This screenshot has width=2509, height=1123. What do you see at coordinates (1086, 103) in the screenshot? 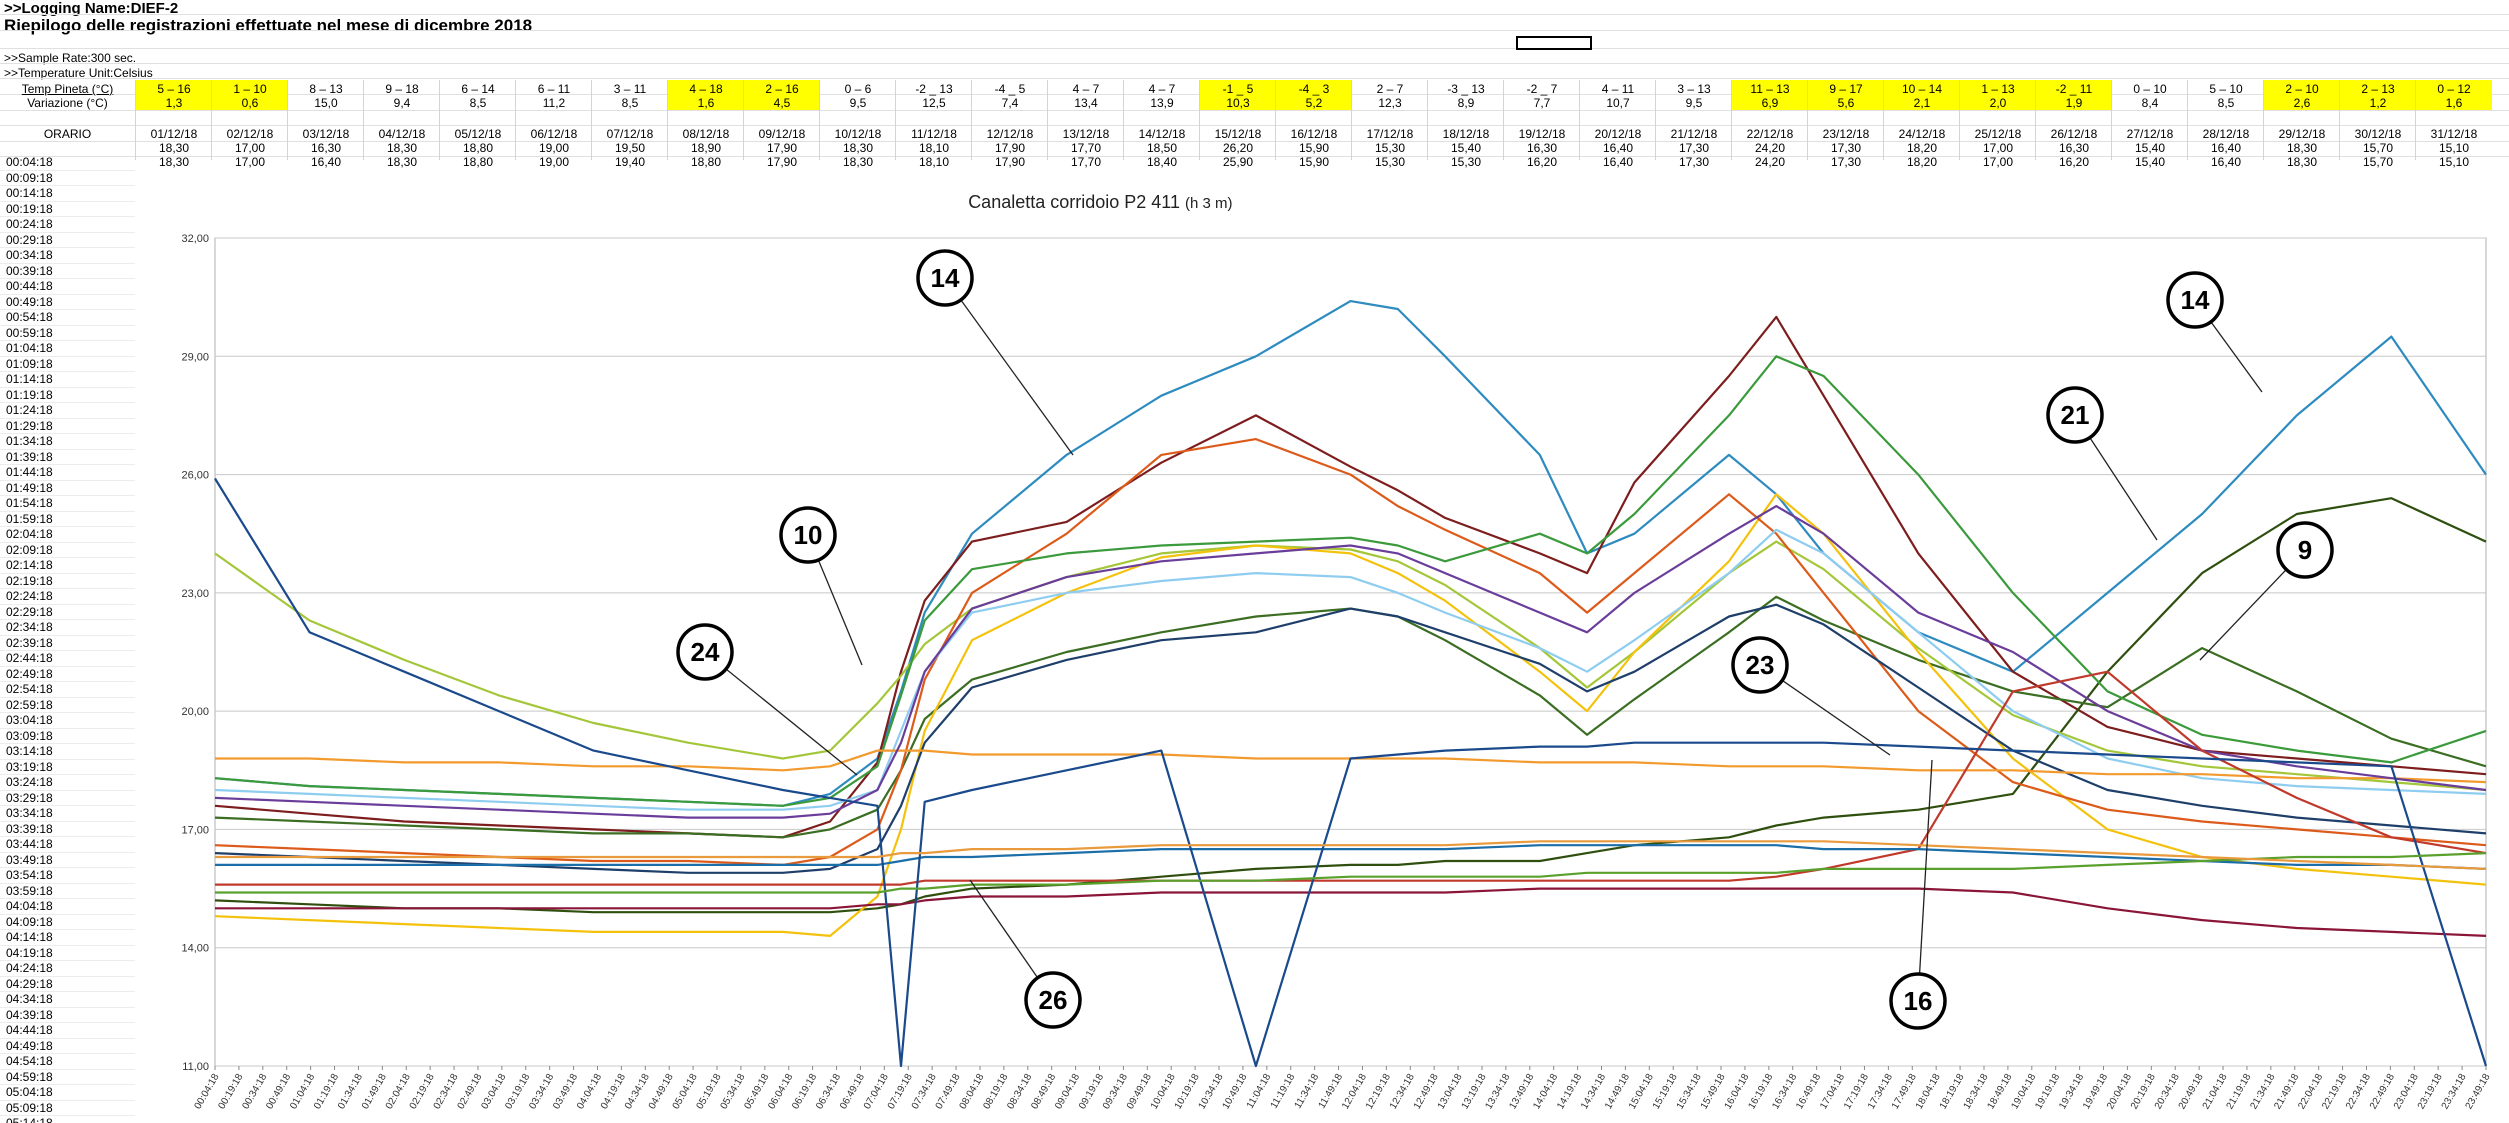
I see `day-variation: 13,4` at bounding box center [1086, 103].